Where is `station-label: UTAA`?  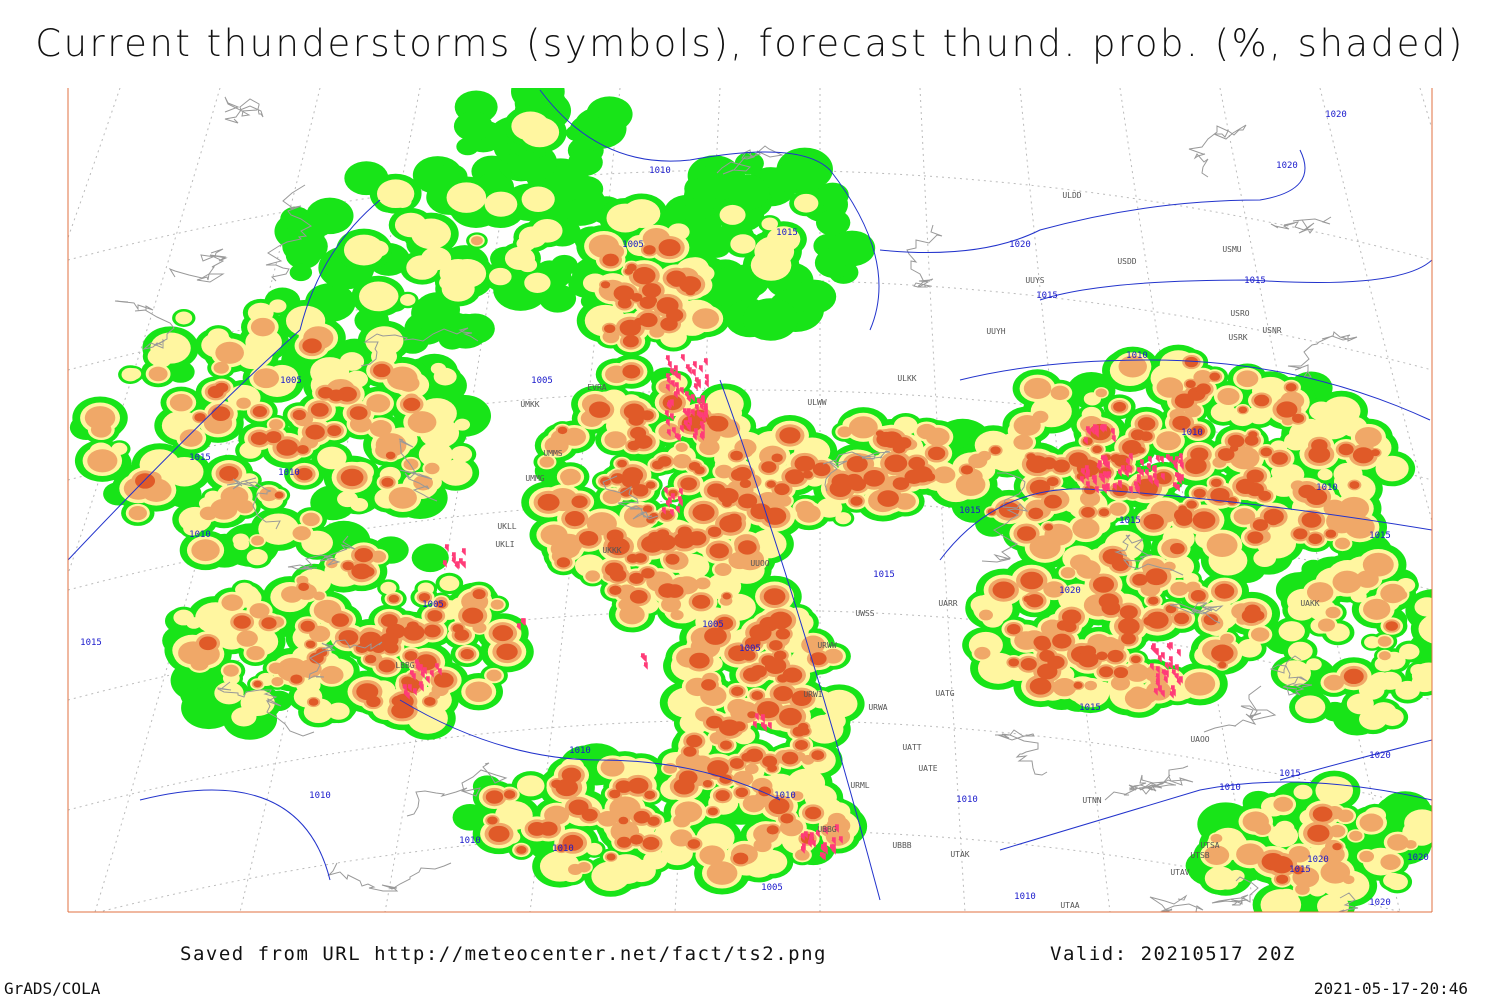
station-label: UTAA is located at coordinates (1069, 905).